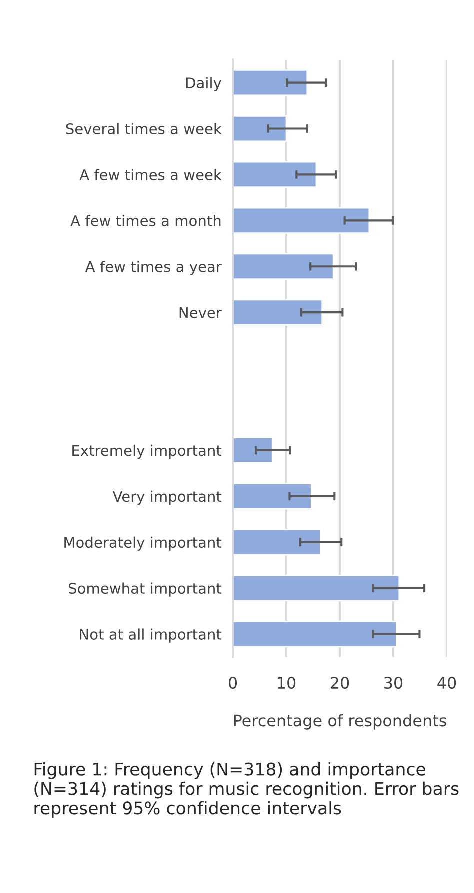  Describe the element at coordinates (201, 312) in the screenshot. I see `y-tick-label: Never` at that location.